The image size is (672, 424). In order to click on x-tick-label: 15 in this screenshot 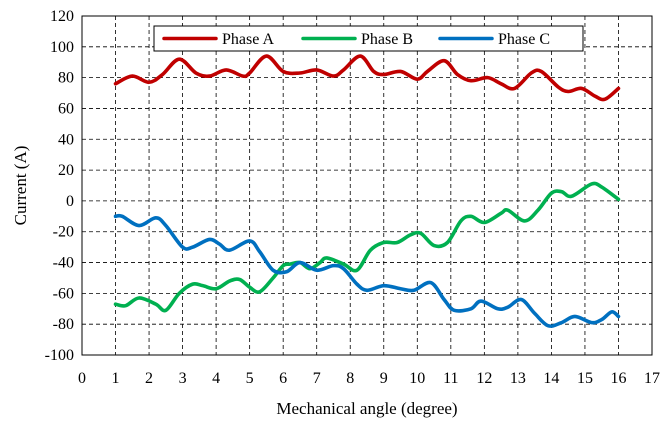, I will do `click(585, 378)`.